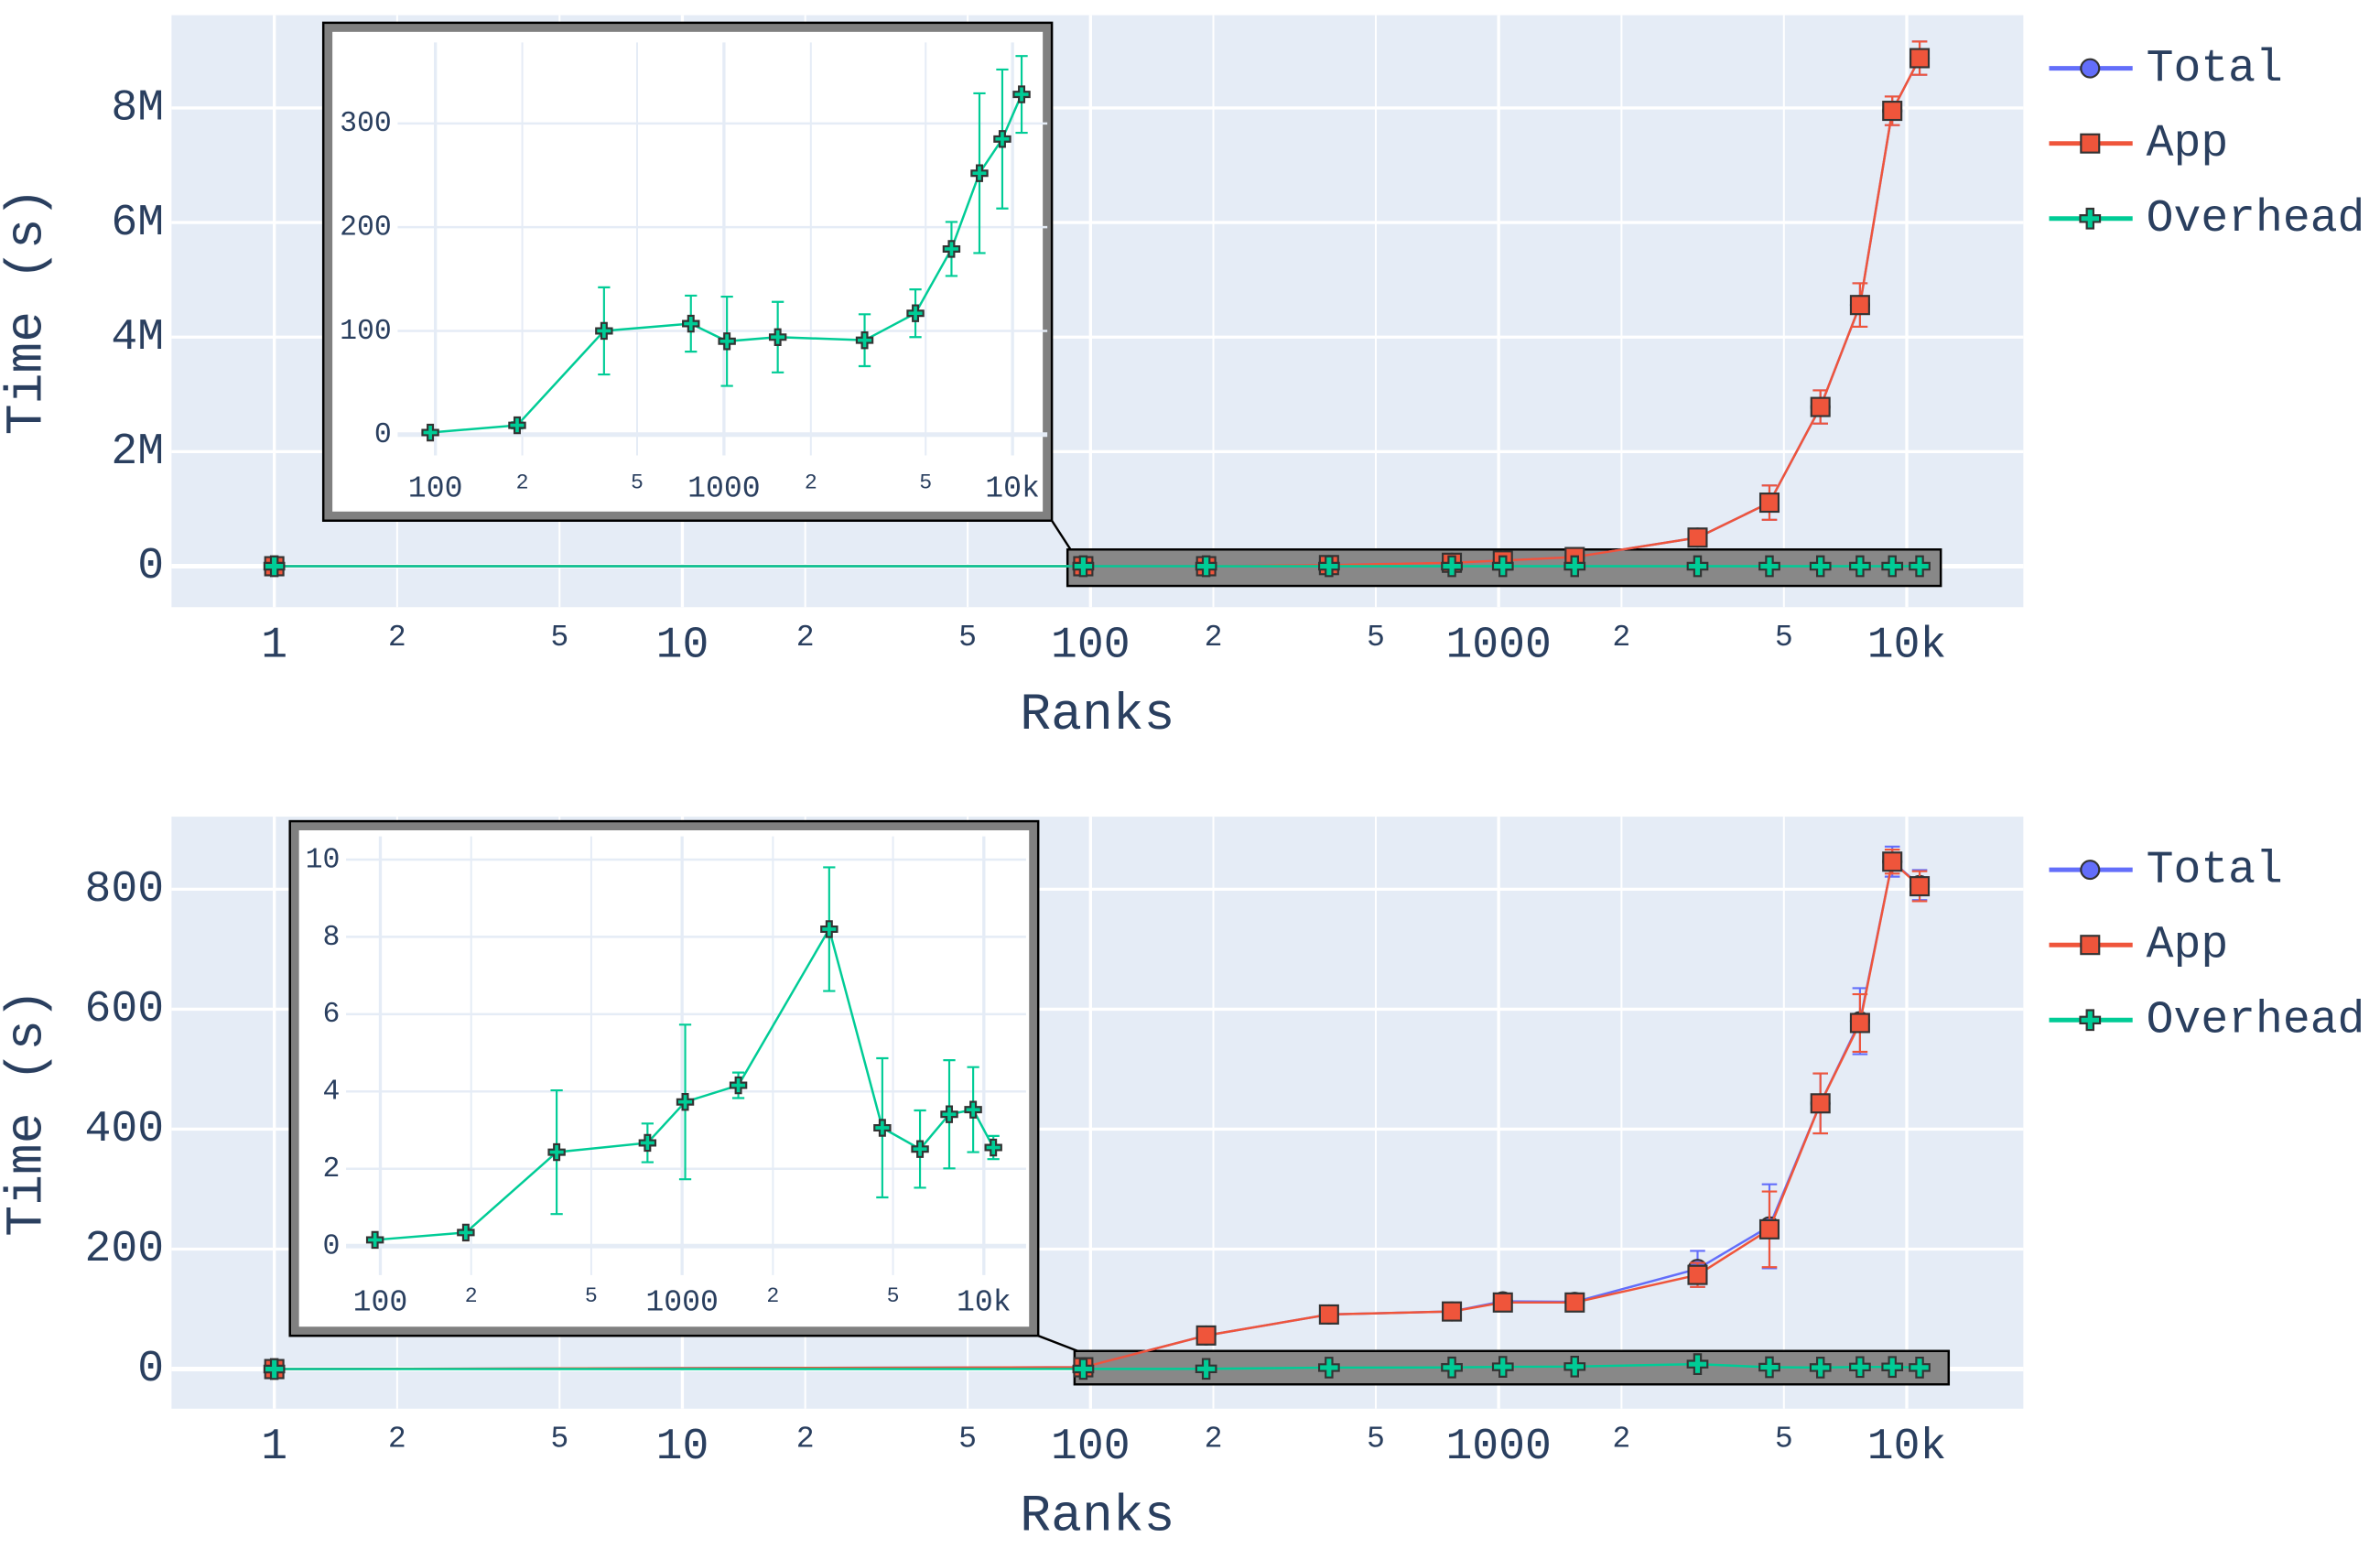  What do you see at coordinates (323, 860) in the screenshot?
I see `inset-y-tick-label: 10` at bounding box center [323, 860].